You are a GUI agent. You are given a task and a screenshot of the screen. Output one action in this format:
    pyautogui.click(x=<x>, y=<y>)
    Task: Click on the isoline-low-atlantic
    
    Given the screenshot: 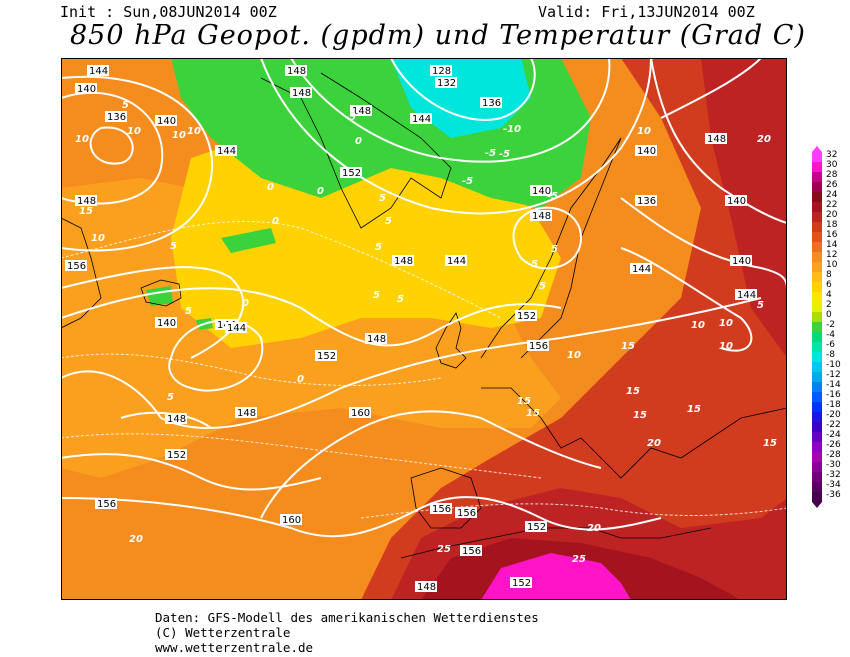 What is the action you would take?
    pyautogui.click(x=216, y=355)
    